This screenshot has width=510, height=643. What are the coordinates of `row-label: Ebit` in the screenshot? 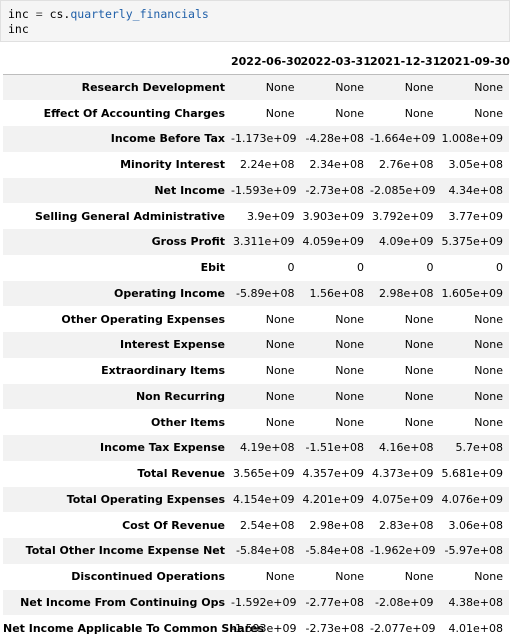 It's located at (212, 268).